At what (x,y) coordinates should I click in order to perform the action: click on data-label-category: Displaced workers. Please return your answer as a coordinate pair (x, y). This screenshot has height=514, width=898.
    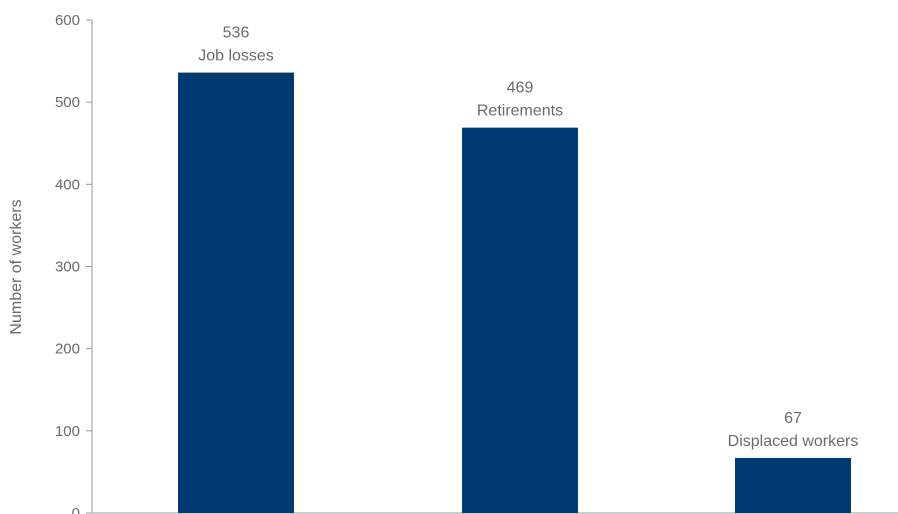
    Looking at the image, I should click on (793, 441).